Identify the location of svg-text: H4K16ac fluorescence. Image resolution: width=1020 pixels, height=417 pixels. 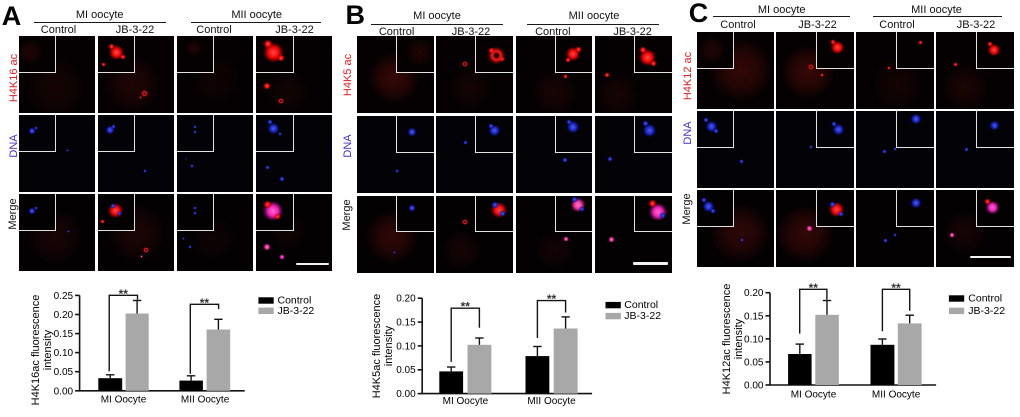
(36, 350).